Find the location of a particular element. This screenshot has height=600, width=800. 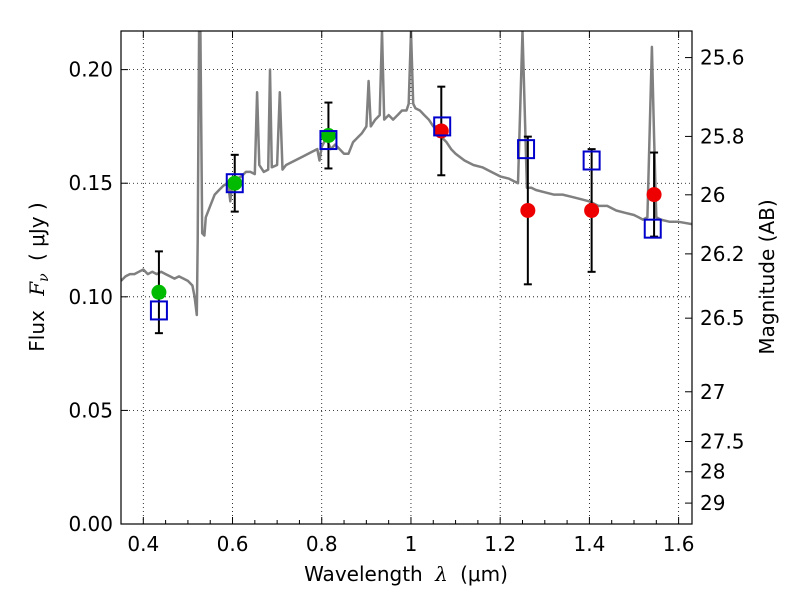

y2-tick-label: 26 is located at coordinates (712, 195).